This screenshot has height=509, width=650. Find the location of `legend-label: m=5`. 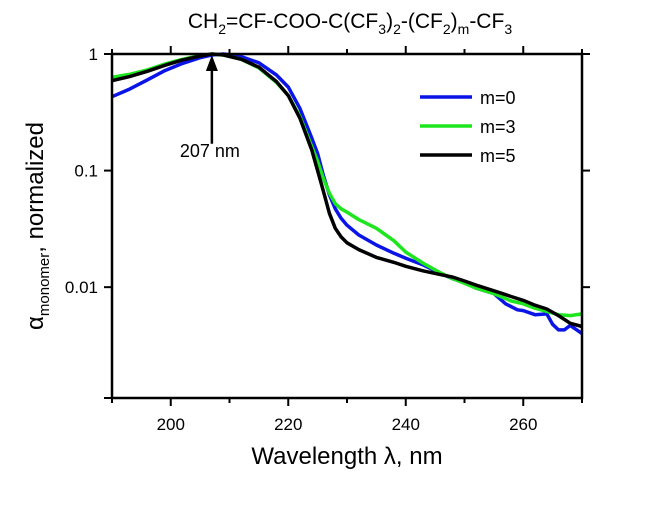

legend-label: m=5 is located at coordinates (498, 156).